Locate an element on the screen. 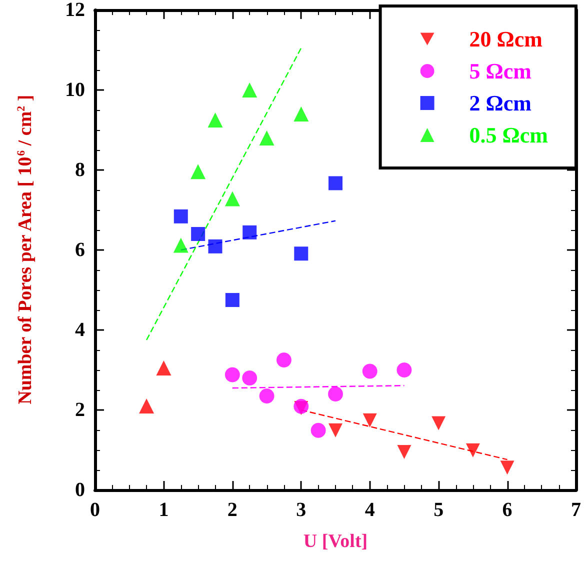 This screenshot has width=584, height=578. x-tick-label: 6 is located at coordinates (507, 510).